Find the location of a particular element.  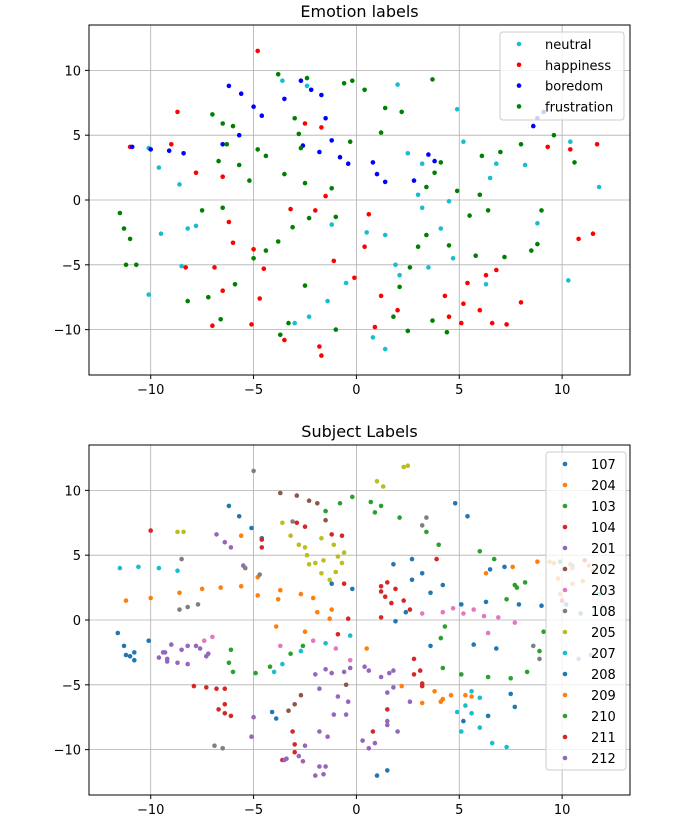

legend-label: 202 is located at coordinates (603, 570).